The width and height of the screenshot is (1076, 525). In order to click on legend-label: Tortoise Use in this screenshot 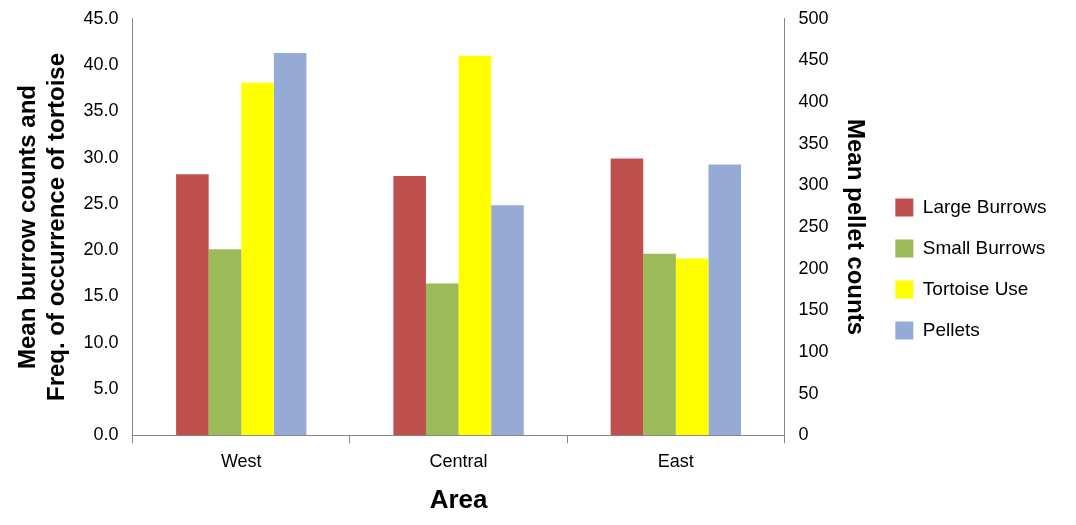, I will do `click(975, 288)`.